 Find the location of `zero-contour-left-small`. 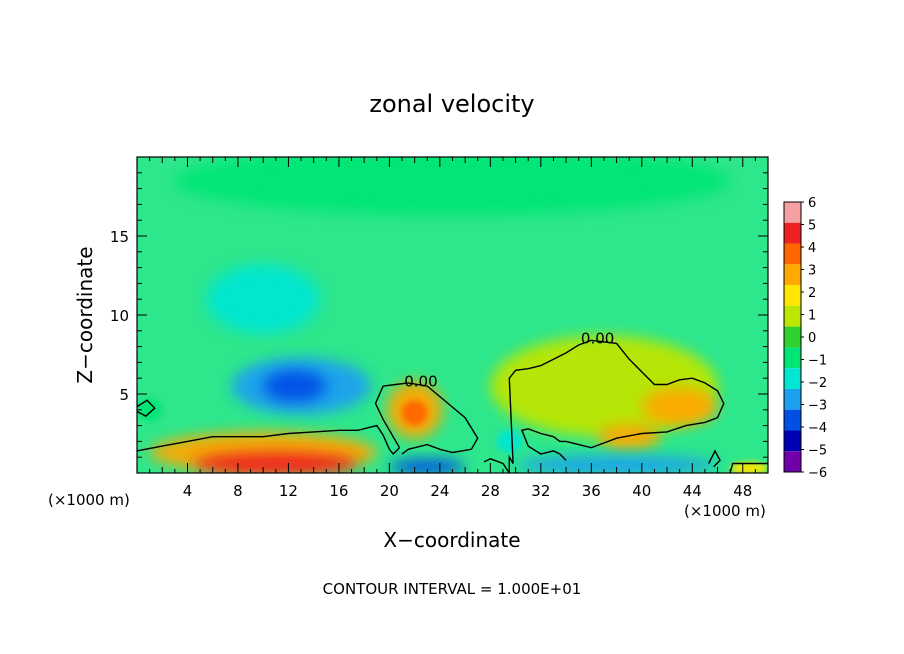

zero-contour-left-small is located at coordinates (146, 408).